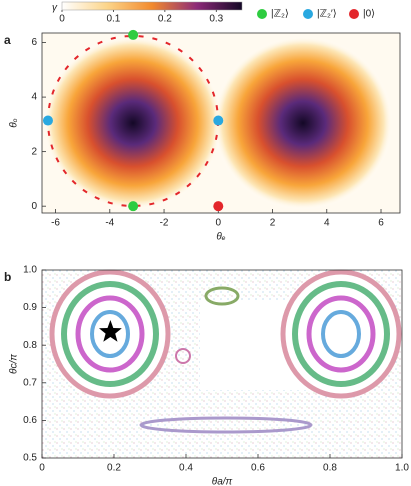 The height and width of the screenshot is (486, 411). What do you see at coordinates (109, 223) in the screenshot?
I see `x-tick-label: -4` at bounding box center [109, 223].